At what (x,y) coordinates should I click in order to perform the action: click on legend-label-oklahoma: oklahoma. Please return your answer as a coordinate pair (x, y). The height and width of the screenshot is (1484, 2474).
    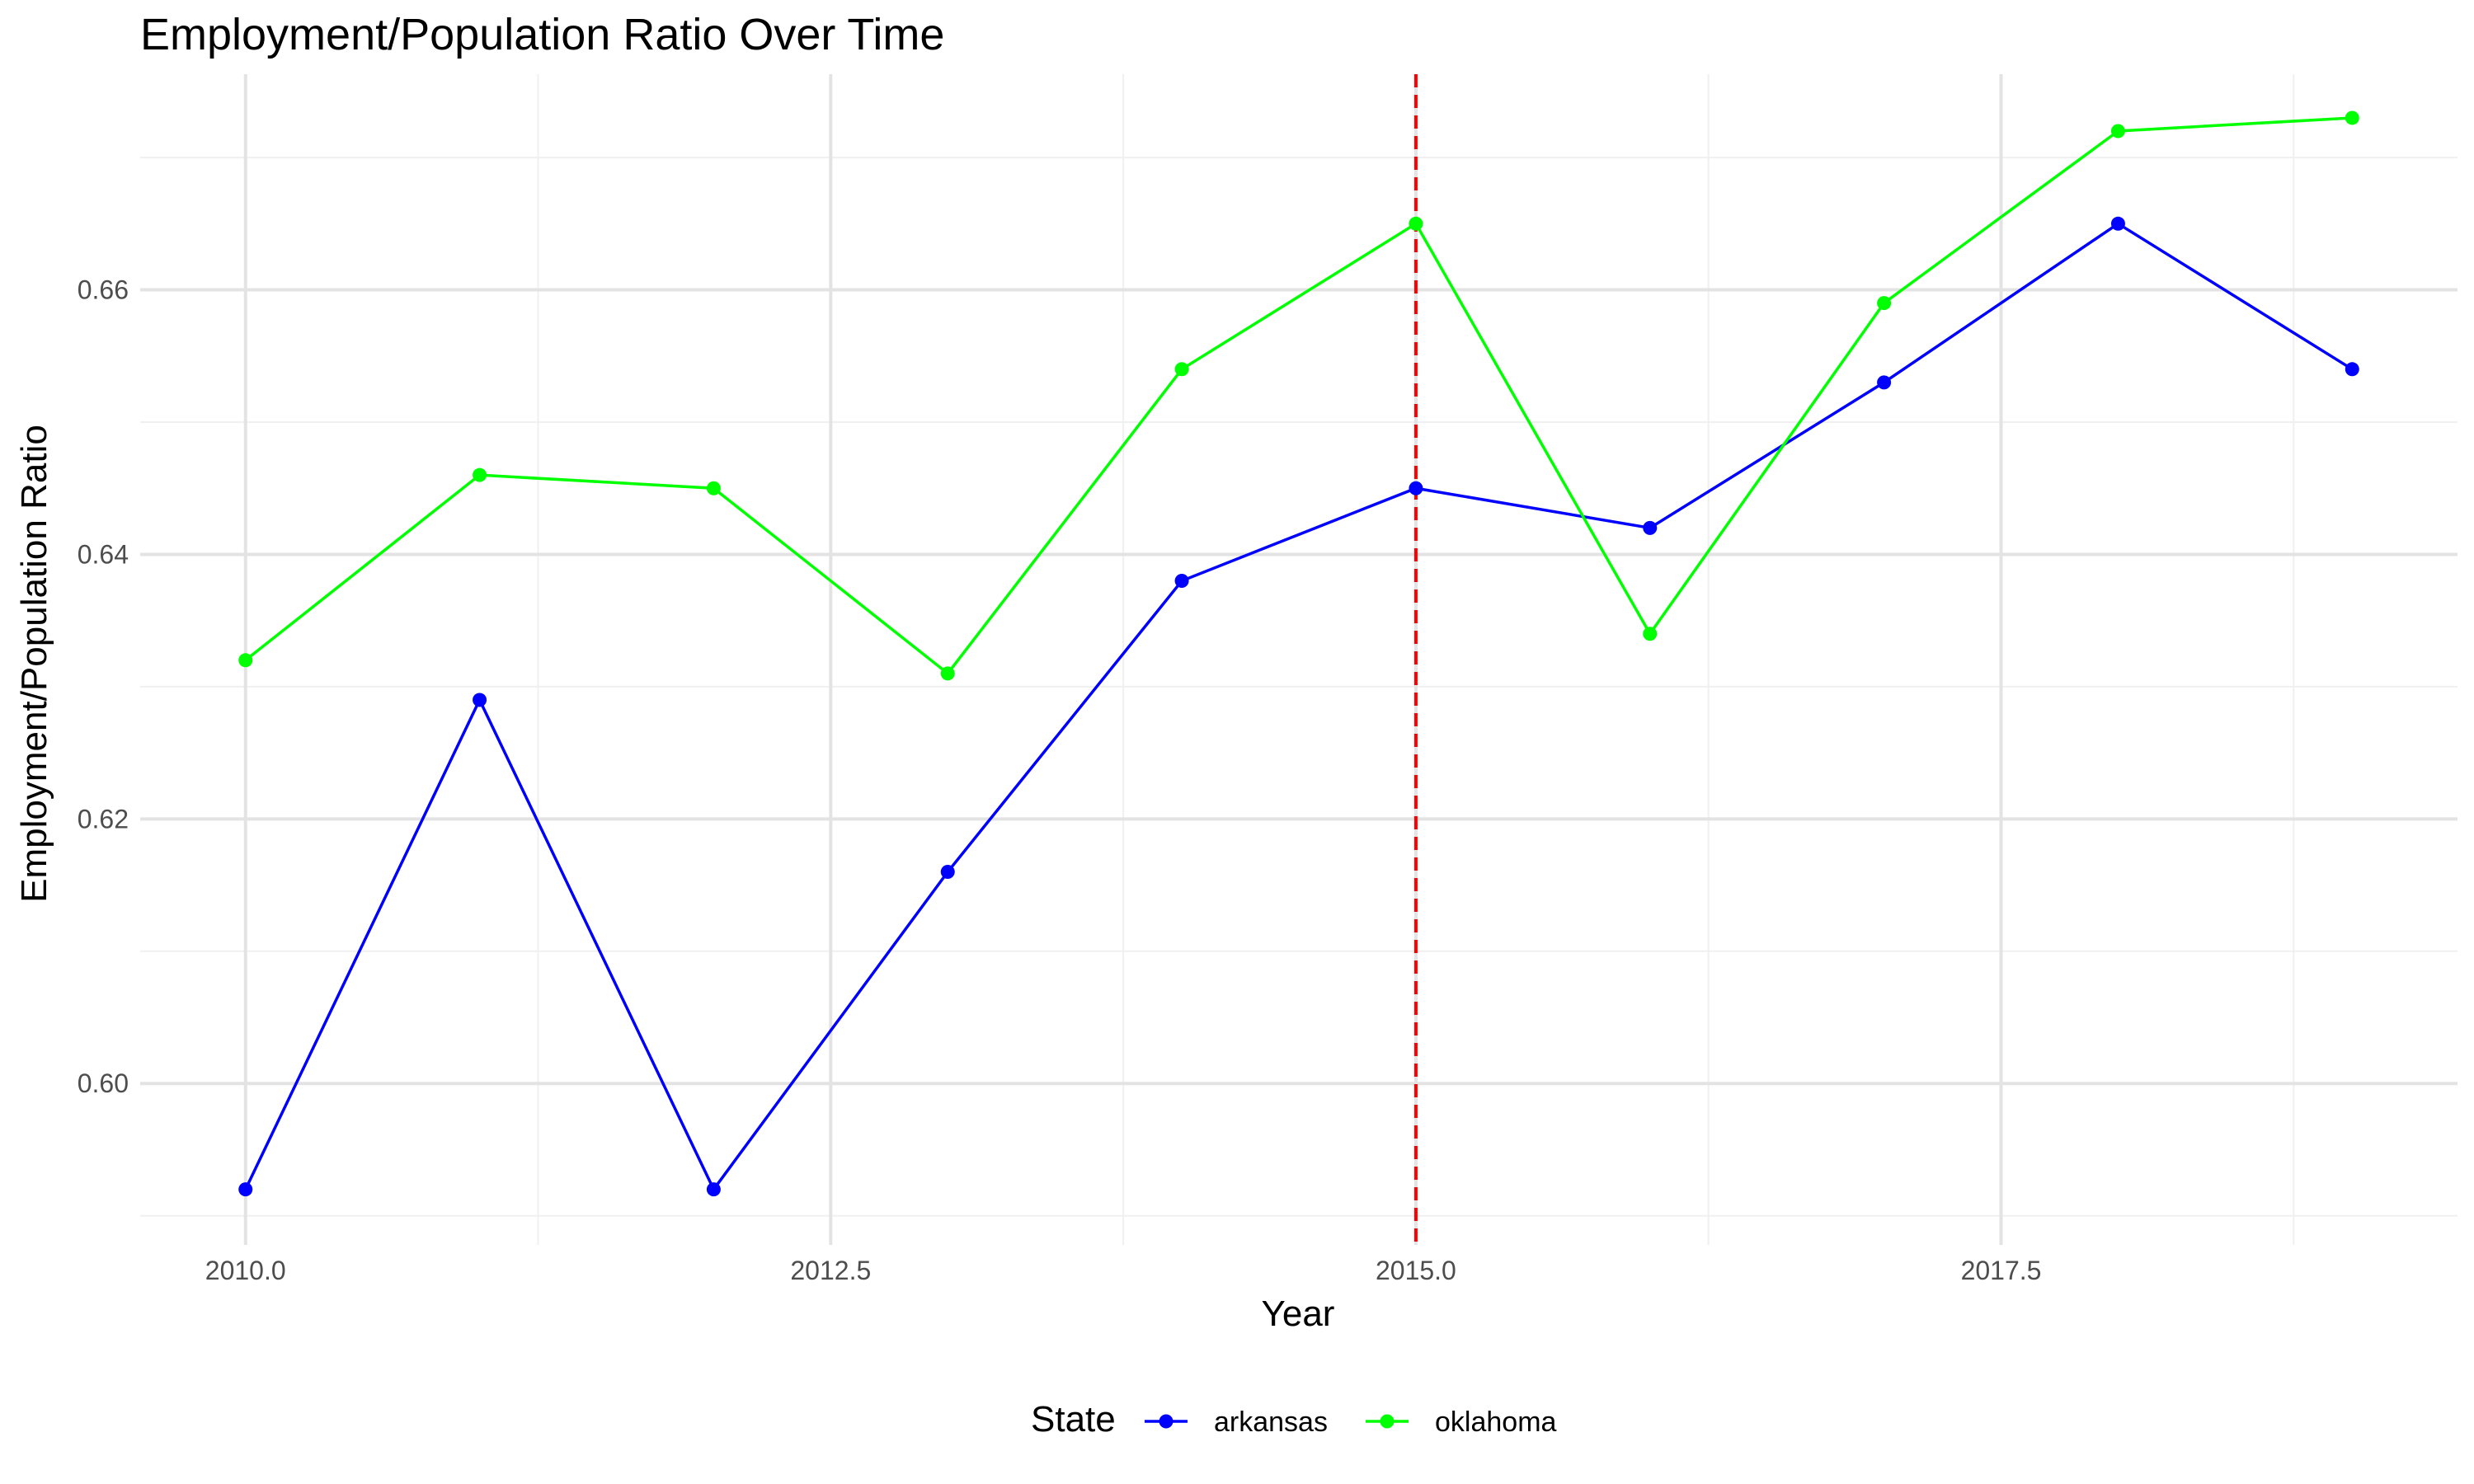
    Looking at the image, I should click on (1496, 1422).